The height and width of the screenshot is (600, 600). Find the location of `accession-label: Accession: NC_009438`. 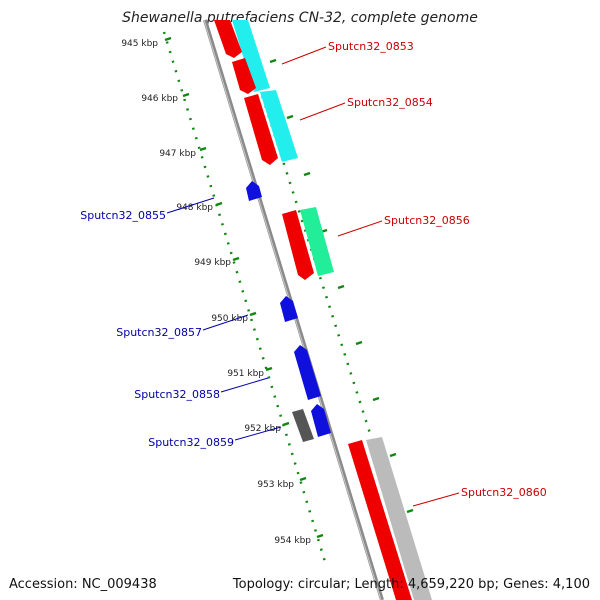

accession-label: Accession: NC_009438 is located at coordinates (83, 584).